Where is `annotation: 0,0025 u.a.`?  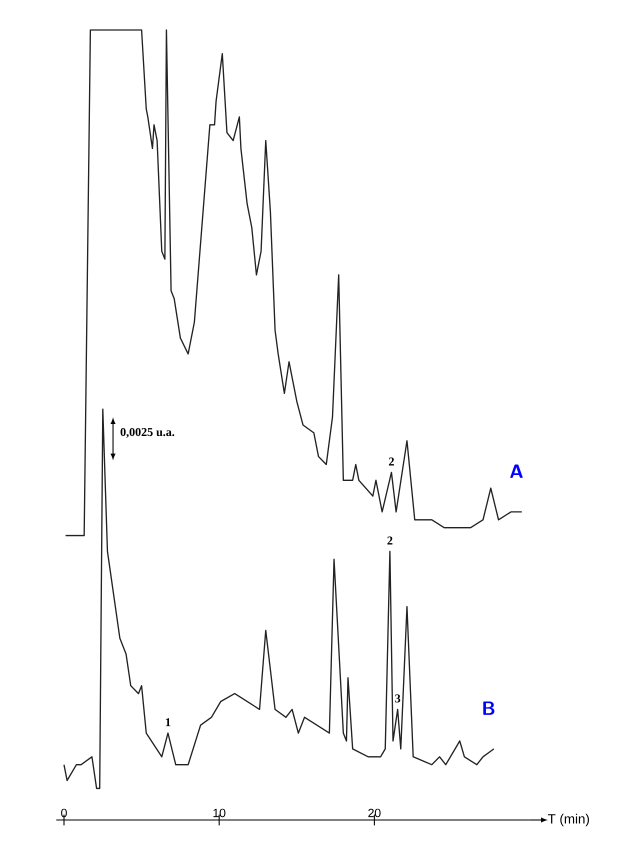 annotation: 0,0025 u.a. is located at coordinates (147, 433).